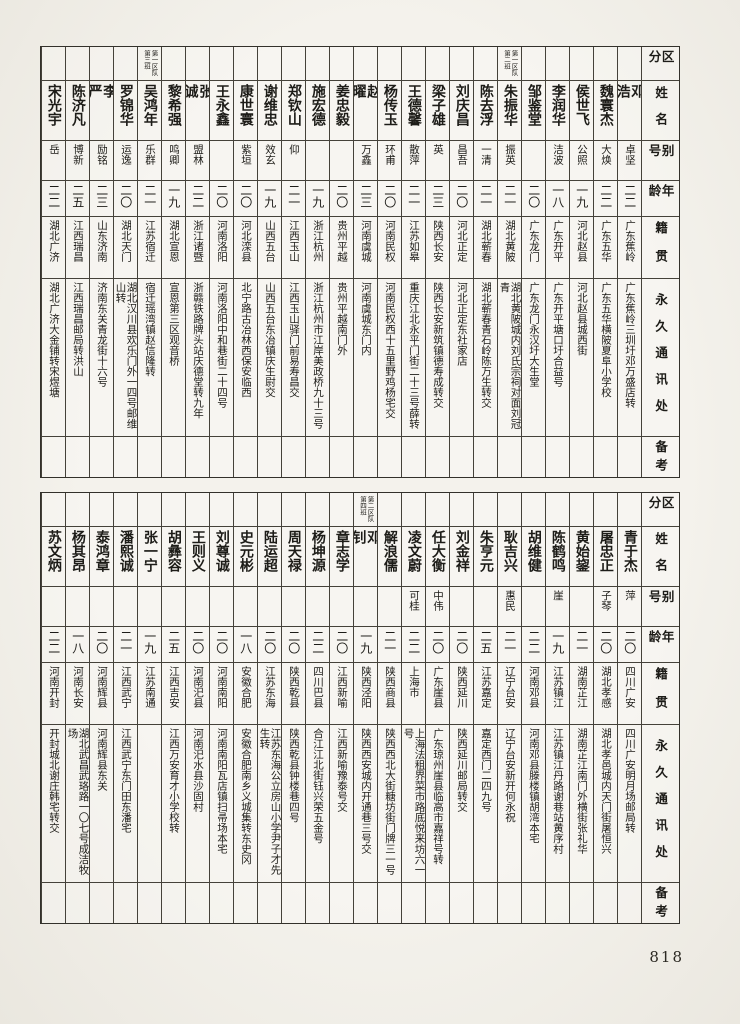  Describe the element at coordinates (533, 557) in the screenshot. I see `person-name-cell: 胡维健` at that location.